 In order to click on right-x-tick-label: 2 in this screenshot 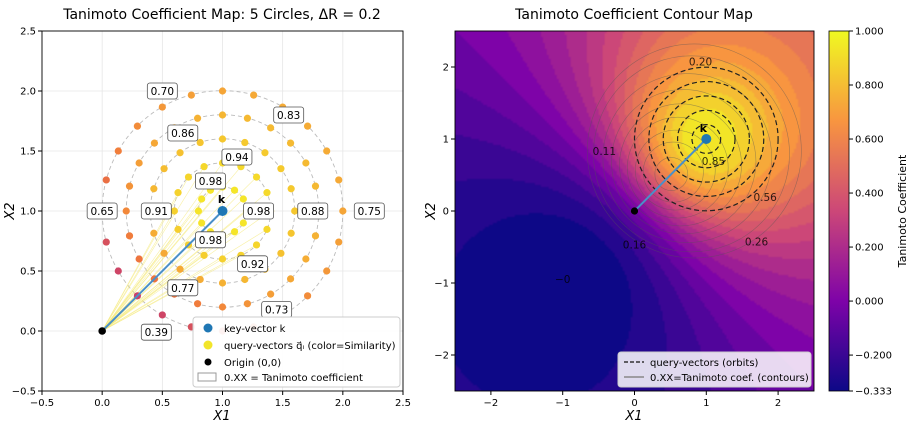, I will do `click(778, 403)`.